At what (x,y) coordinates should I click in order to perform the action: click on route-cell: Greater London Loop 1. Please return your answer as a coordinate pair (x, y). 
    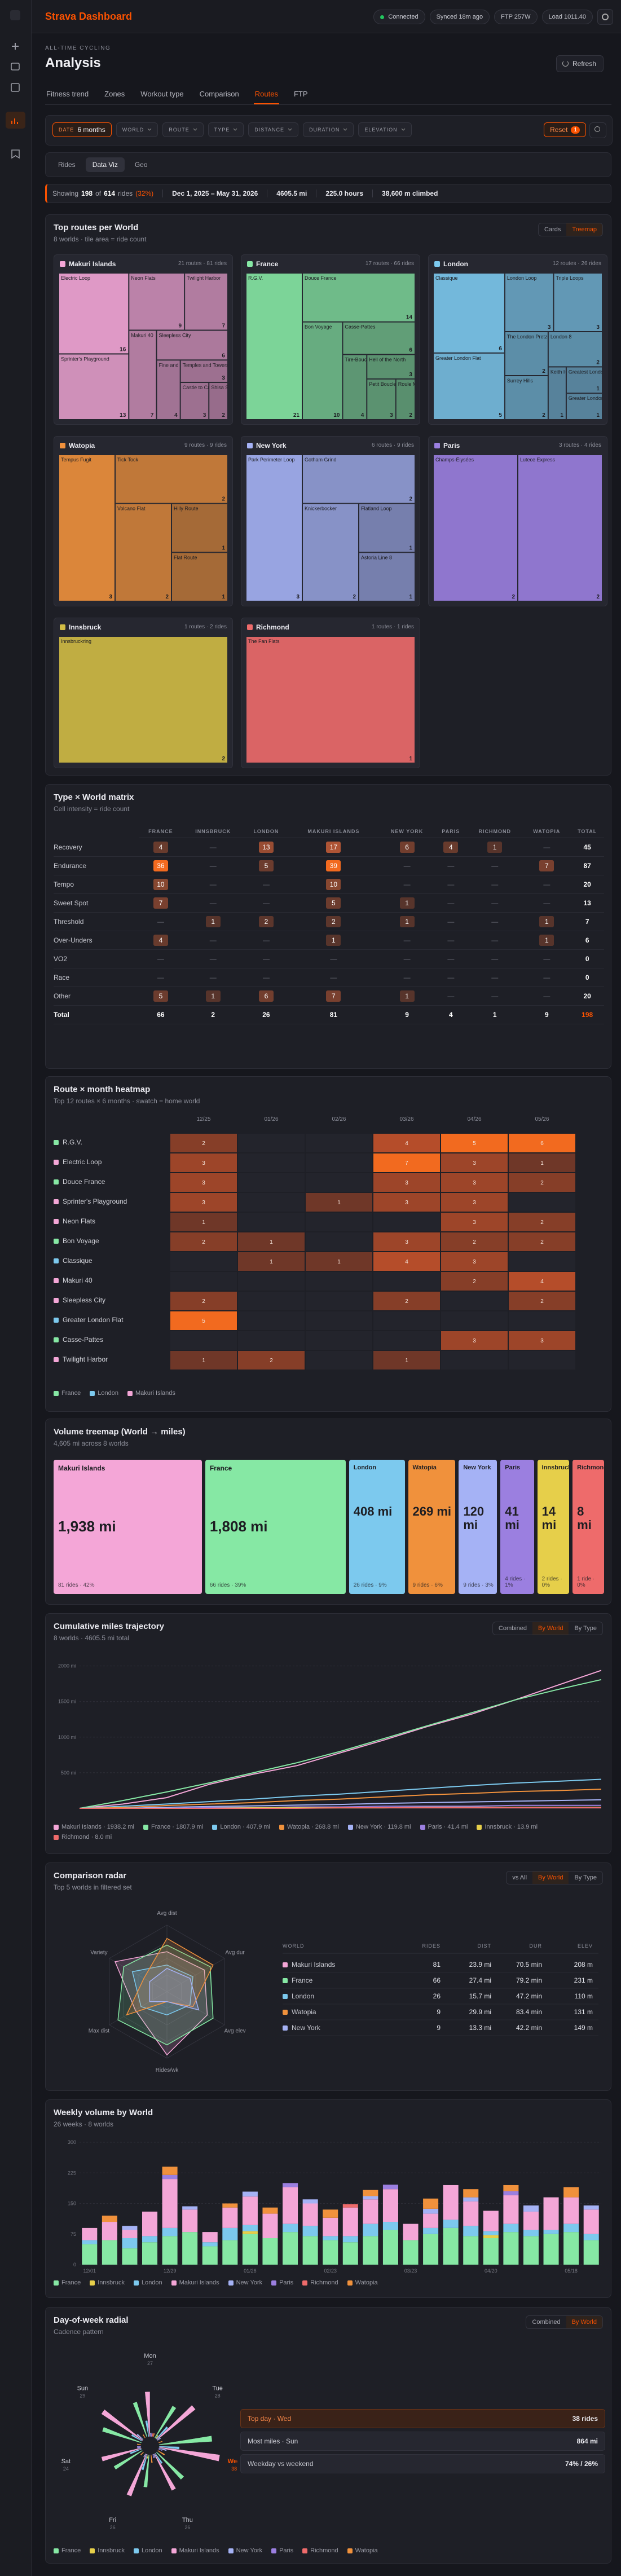
    Looking at the image, I should click on (584, 407).